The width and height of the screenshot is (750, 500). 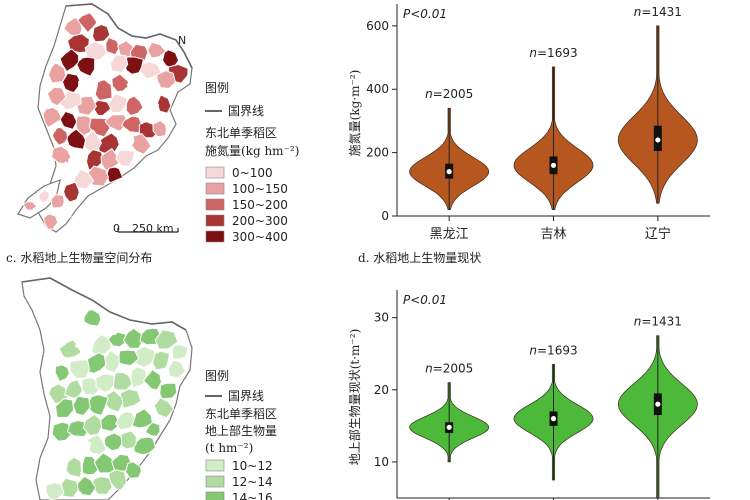 I want to click on scale-zero-label: 0, so click(x=116, y=228).